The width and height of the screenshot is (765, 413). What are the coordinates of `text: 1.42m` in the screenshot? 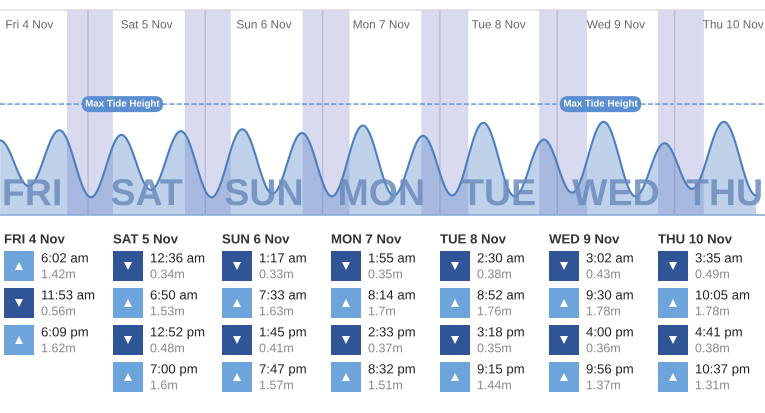 It's located at (58, 274).